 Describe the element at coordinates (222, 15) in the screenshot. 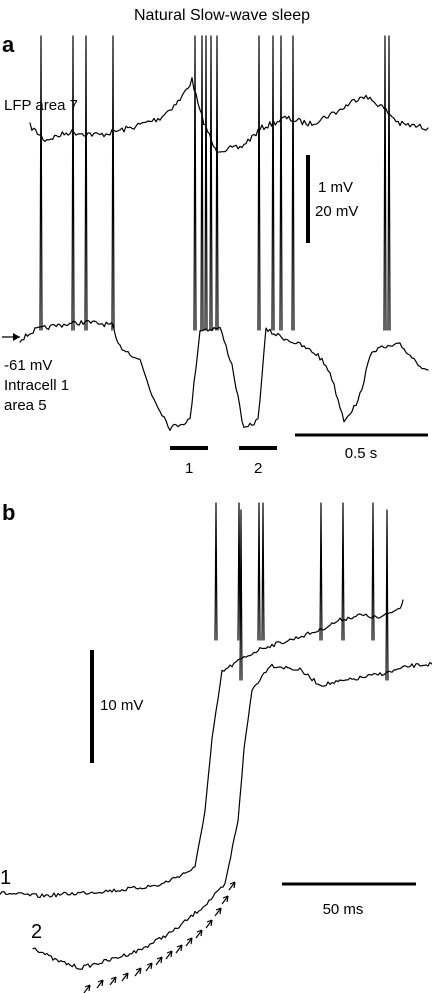

I see `figure-title: Natural Slow-wave sleep` at that location.